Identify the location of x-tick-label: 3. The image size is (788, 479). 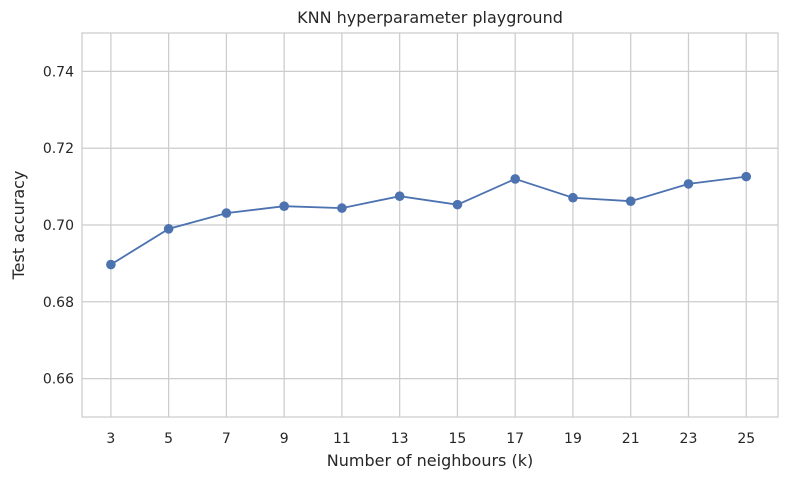
(110, 439).